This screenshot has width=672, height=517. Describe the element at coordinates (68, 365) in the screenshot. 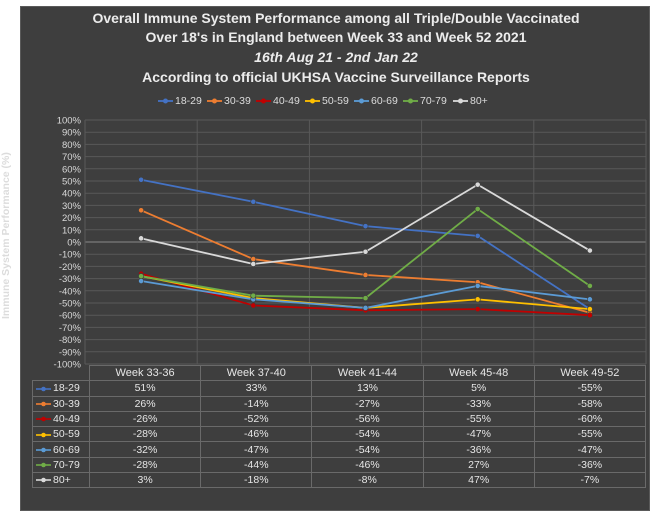

I see `y-tick-label: -100%` at that location.